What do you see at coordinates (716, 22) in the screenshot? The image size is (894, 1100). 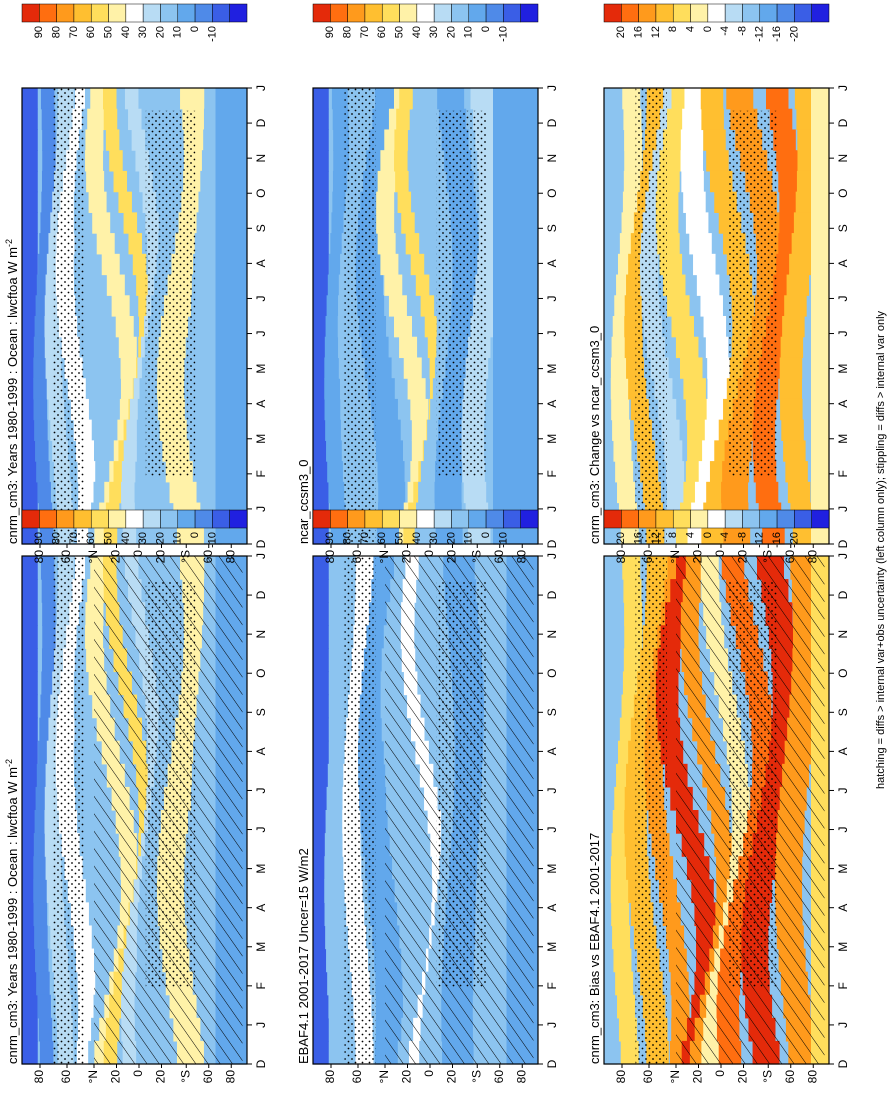 I see `colorbar-5: 20 16 12 8 4 0 -4 -8 -12 -16 -20` at bounding box center [716, 22].